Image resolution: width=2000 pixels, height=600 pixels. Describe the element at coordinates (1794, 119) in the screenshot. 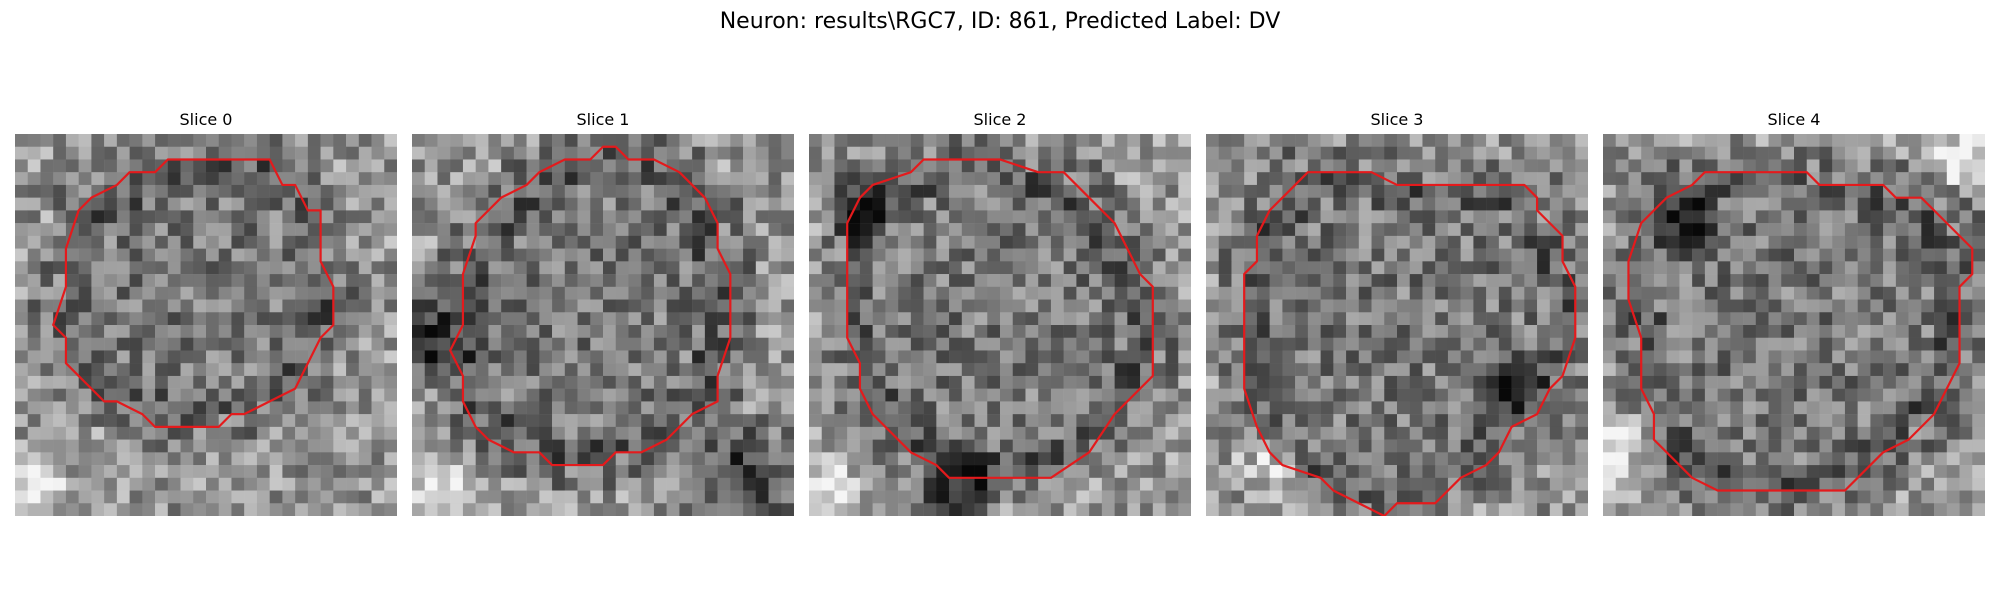

I see `slice-title: Slice 4` at that location.